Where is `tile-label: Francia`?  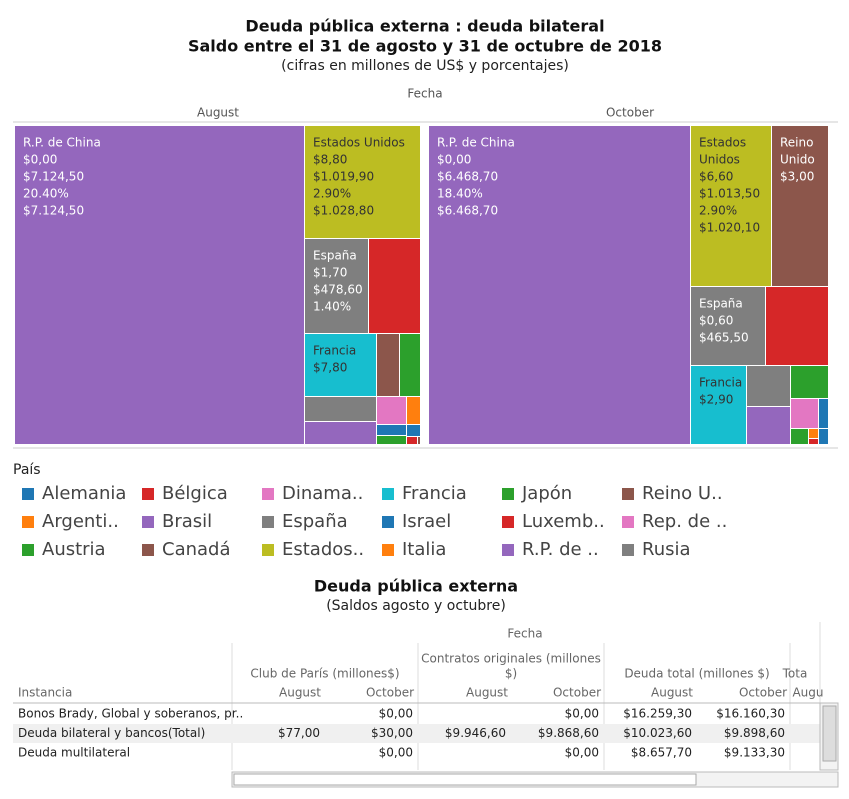
tile-label: Francia is located at coordinates (334, 351).